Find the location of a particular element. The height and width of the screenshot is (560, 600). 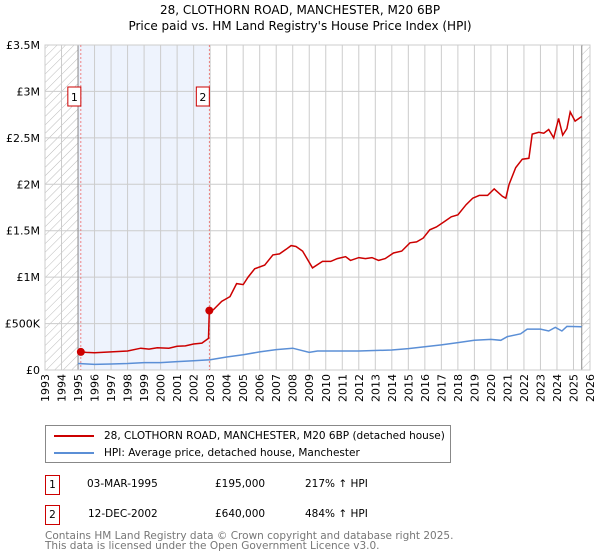

x-tick-label: 1995 is located at coordinates (78, 388).